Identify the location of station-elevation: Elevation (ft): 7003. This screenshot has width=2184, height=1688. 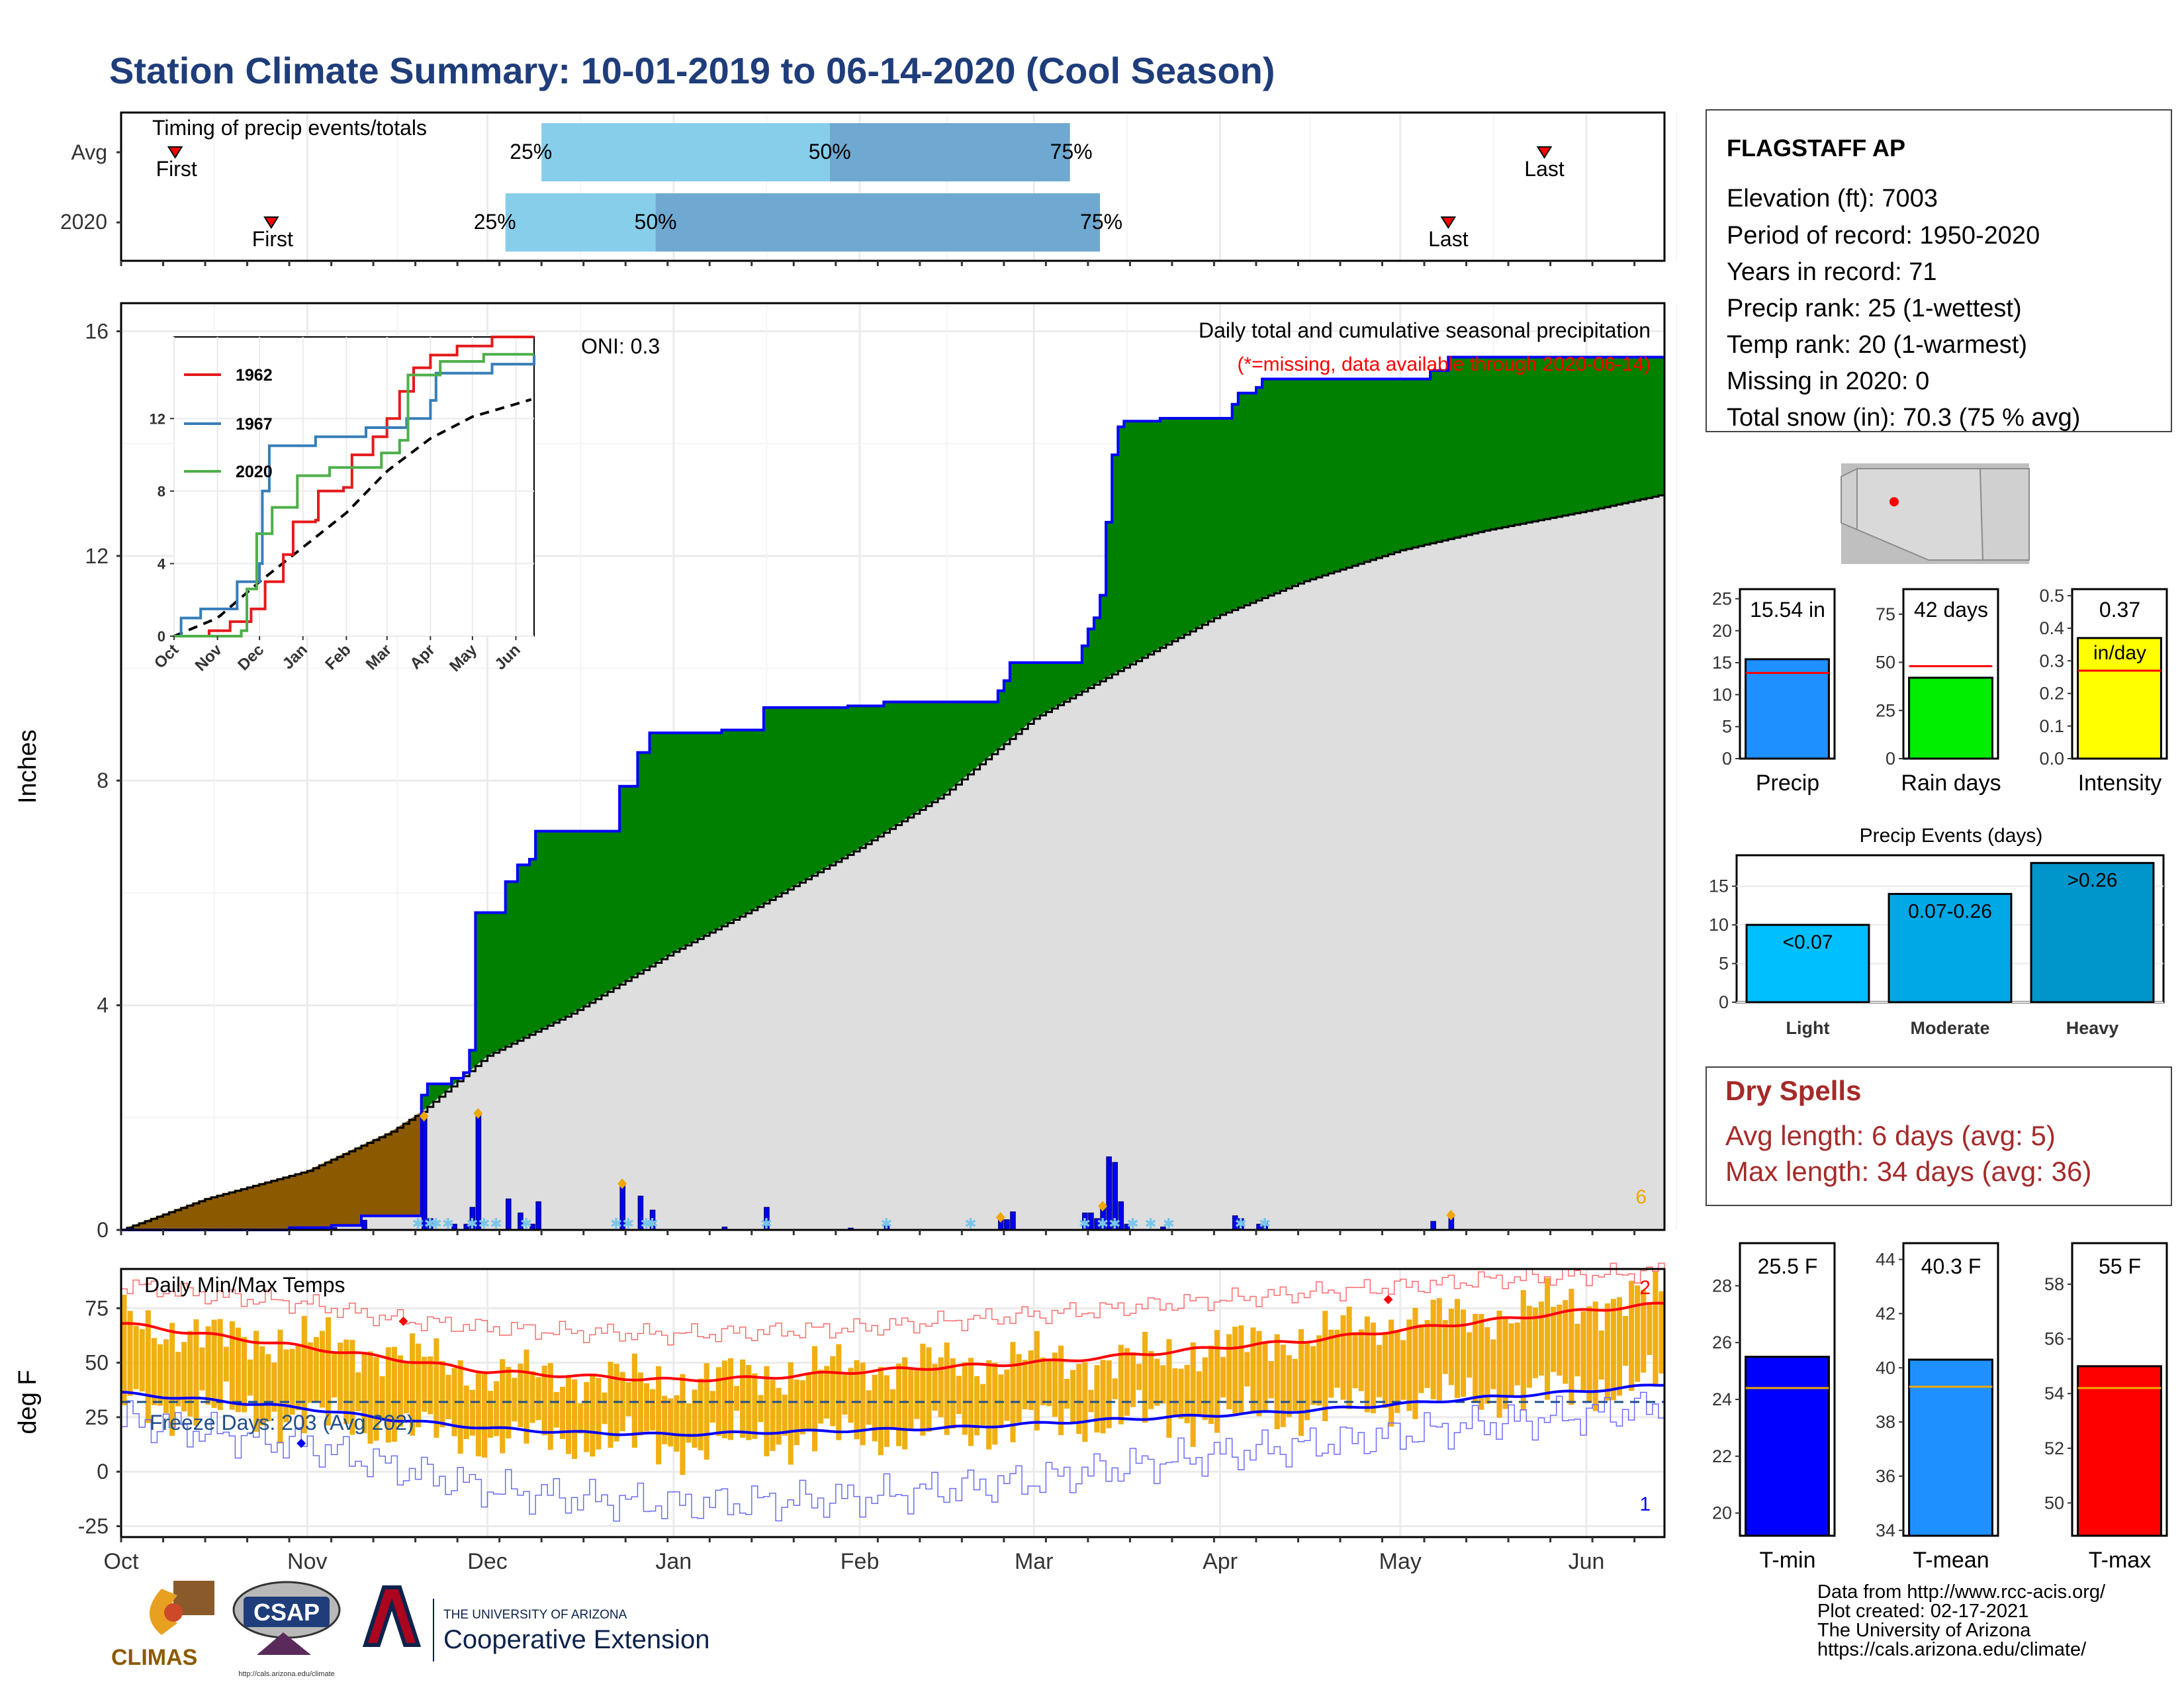
(1832, 198).